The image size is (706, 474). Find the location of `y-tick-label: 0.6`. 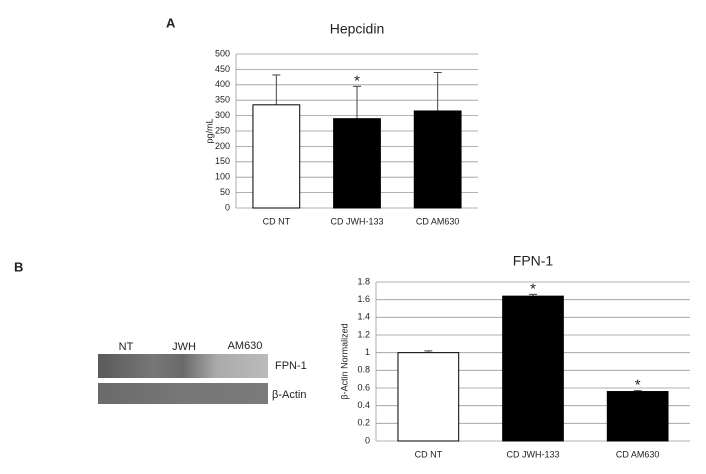

y-tick-label: 0.6 is located at coordinates (363, 387).